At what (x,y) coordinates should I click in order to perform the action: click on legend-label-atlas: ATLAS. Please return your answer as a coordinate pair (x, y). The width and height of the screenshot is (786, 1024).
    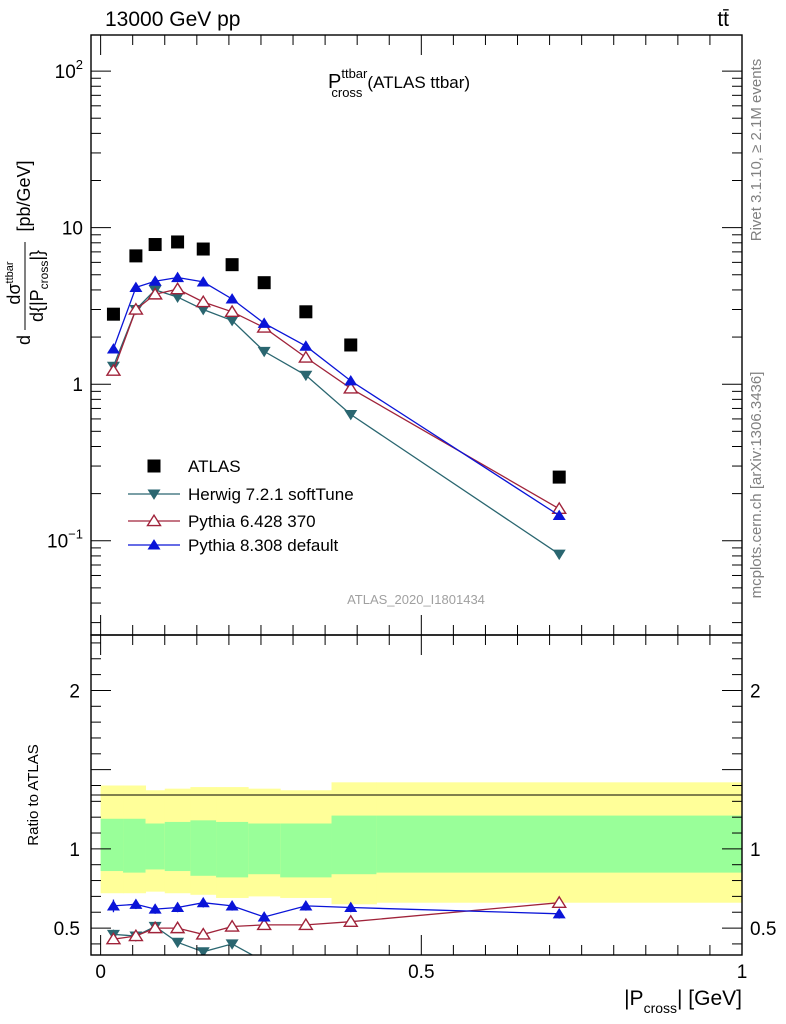
    Looking at the image, I should click on (214, 466).